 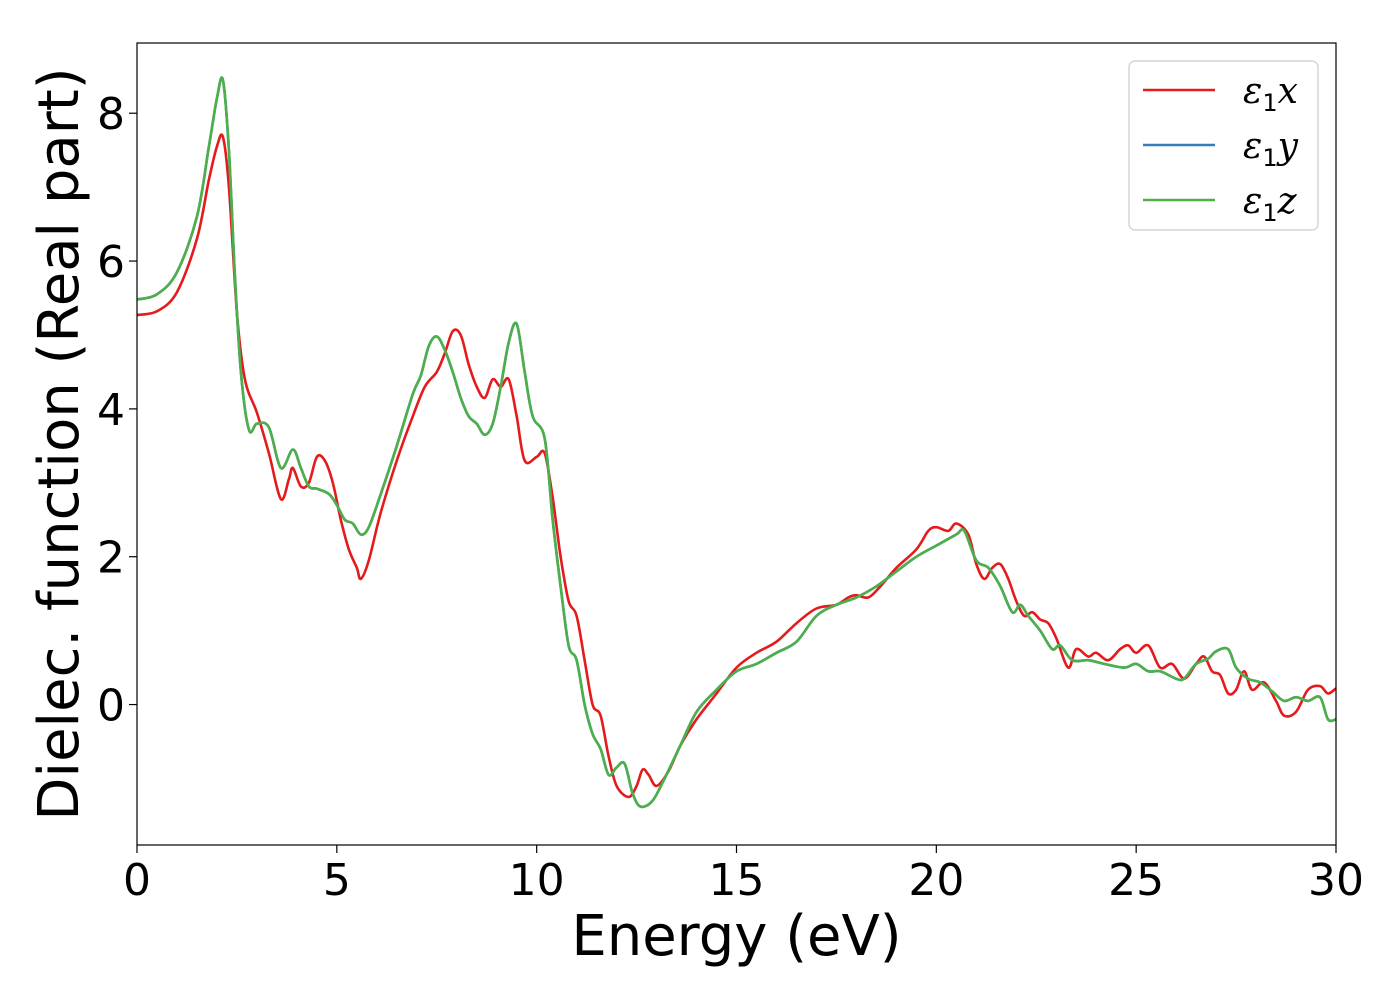 I want to click on x-tick-label: 5, so click(x=337, y=880).